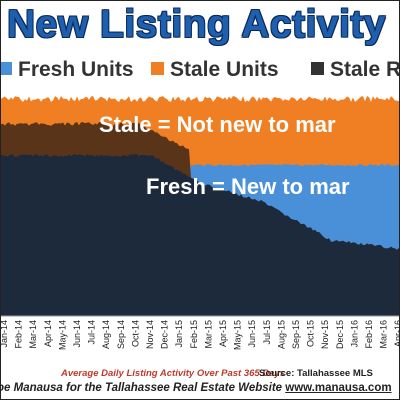  What do you see at coordinates (317, 68) in the screenshot?
I see `legend-swatch-stale-r` at bounding box center [317, 68].